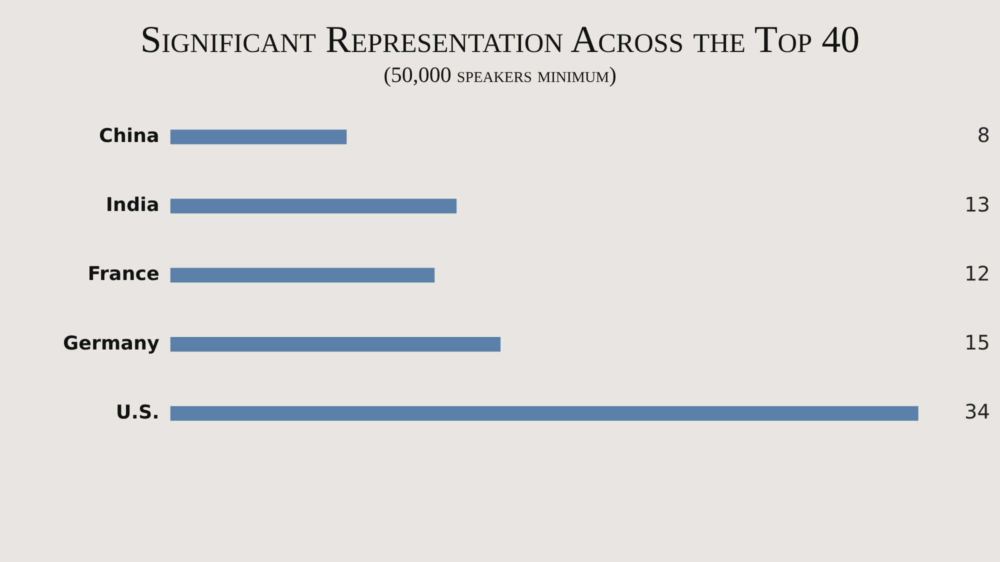 Image resolution: width=1000 pixels, height=562 pixels. What do you see at coordinates (500, 75) in the screenshot?
I see `chart-subtitle: (50,000 speakers minimum)` at bounding box center [500, 75].